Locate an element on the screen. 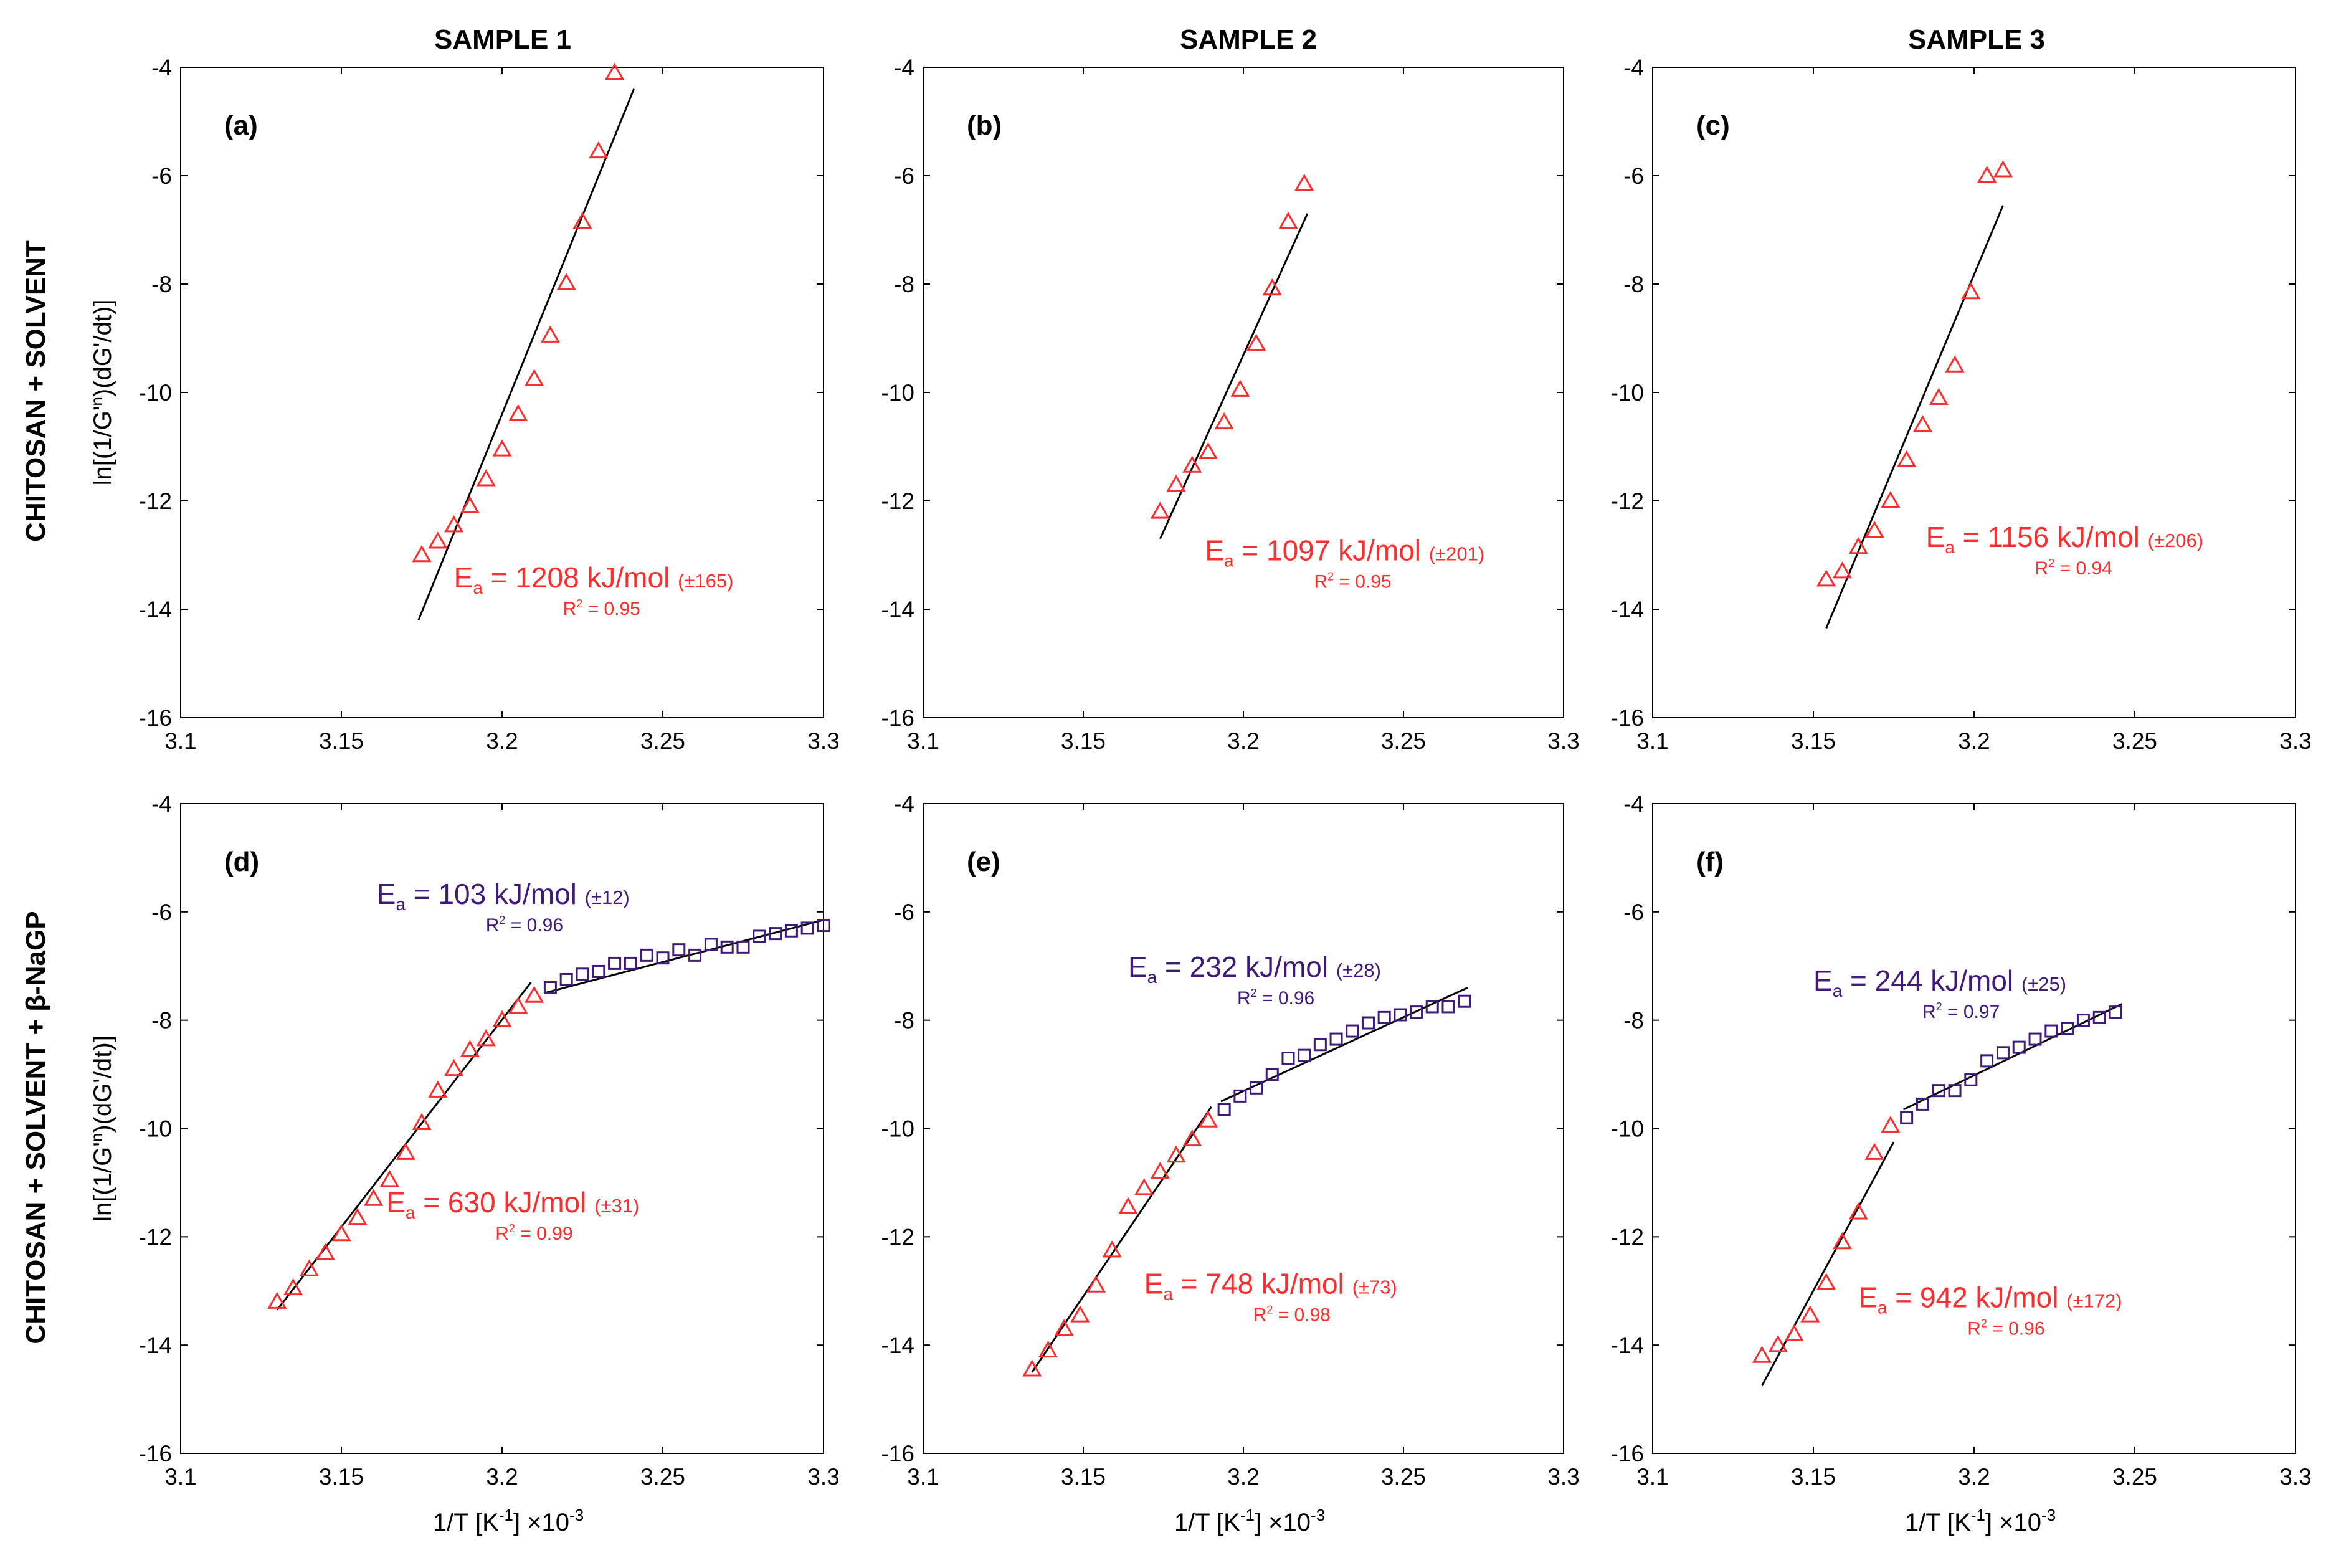 The height and width of the screenshot is (1568, 2336). panel-e-r2-annotation: R2 = 0.96 is located at coordinates (1275, 998).